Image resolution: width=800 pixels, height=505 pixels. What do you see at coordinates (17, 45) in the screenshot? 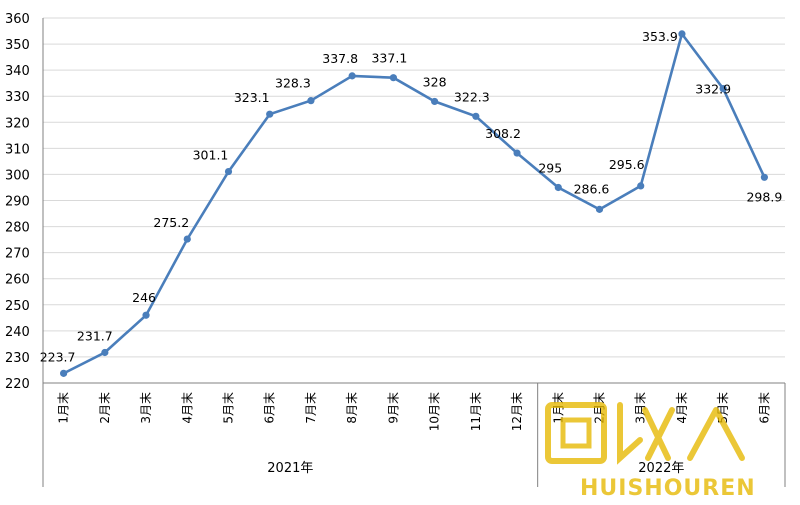
I see `y-tick-label: 350` at bounding box center [17, 45].